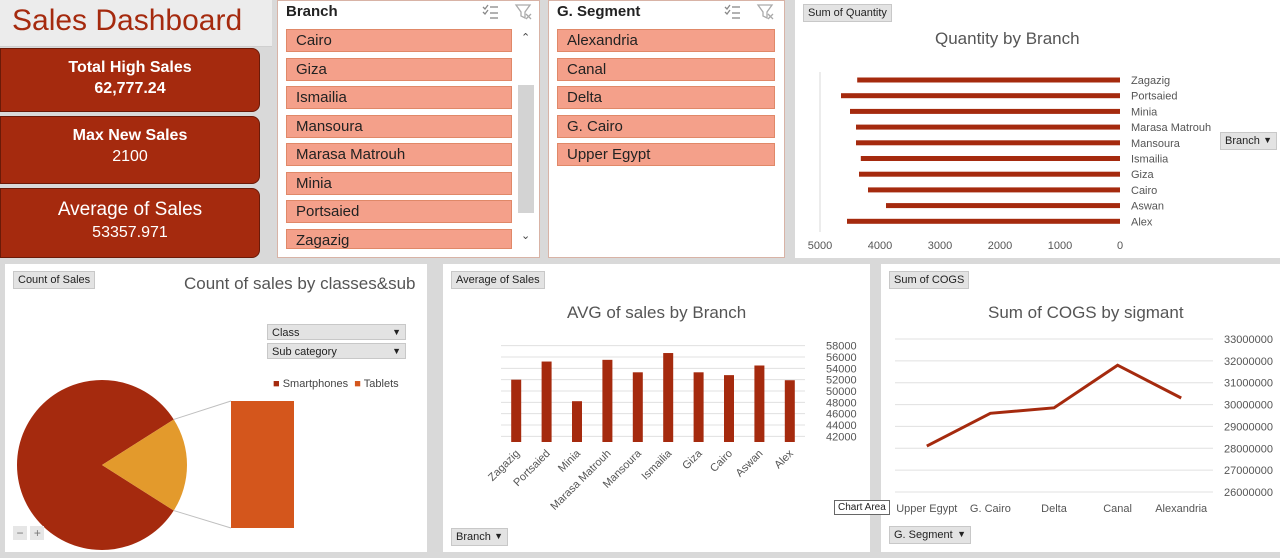  I want to click on slicer-item: Delta, so click(666, 97).